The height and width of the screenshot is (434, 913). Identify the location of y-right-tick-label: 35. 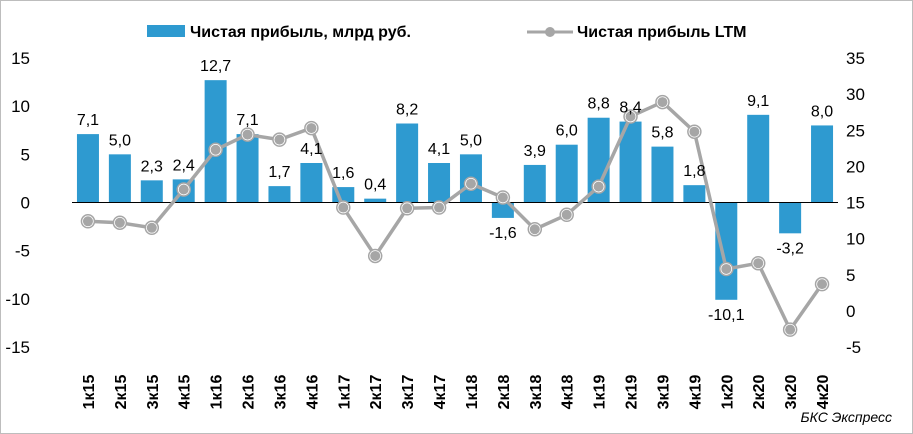
(855, 58).